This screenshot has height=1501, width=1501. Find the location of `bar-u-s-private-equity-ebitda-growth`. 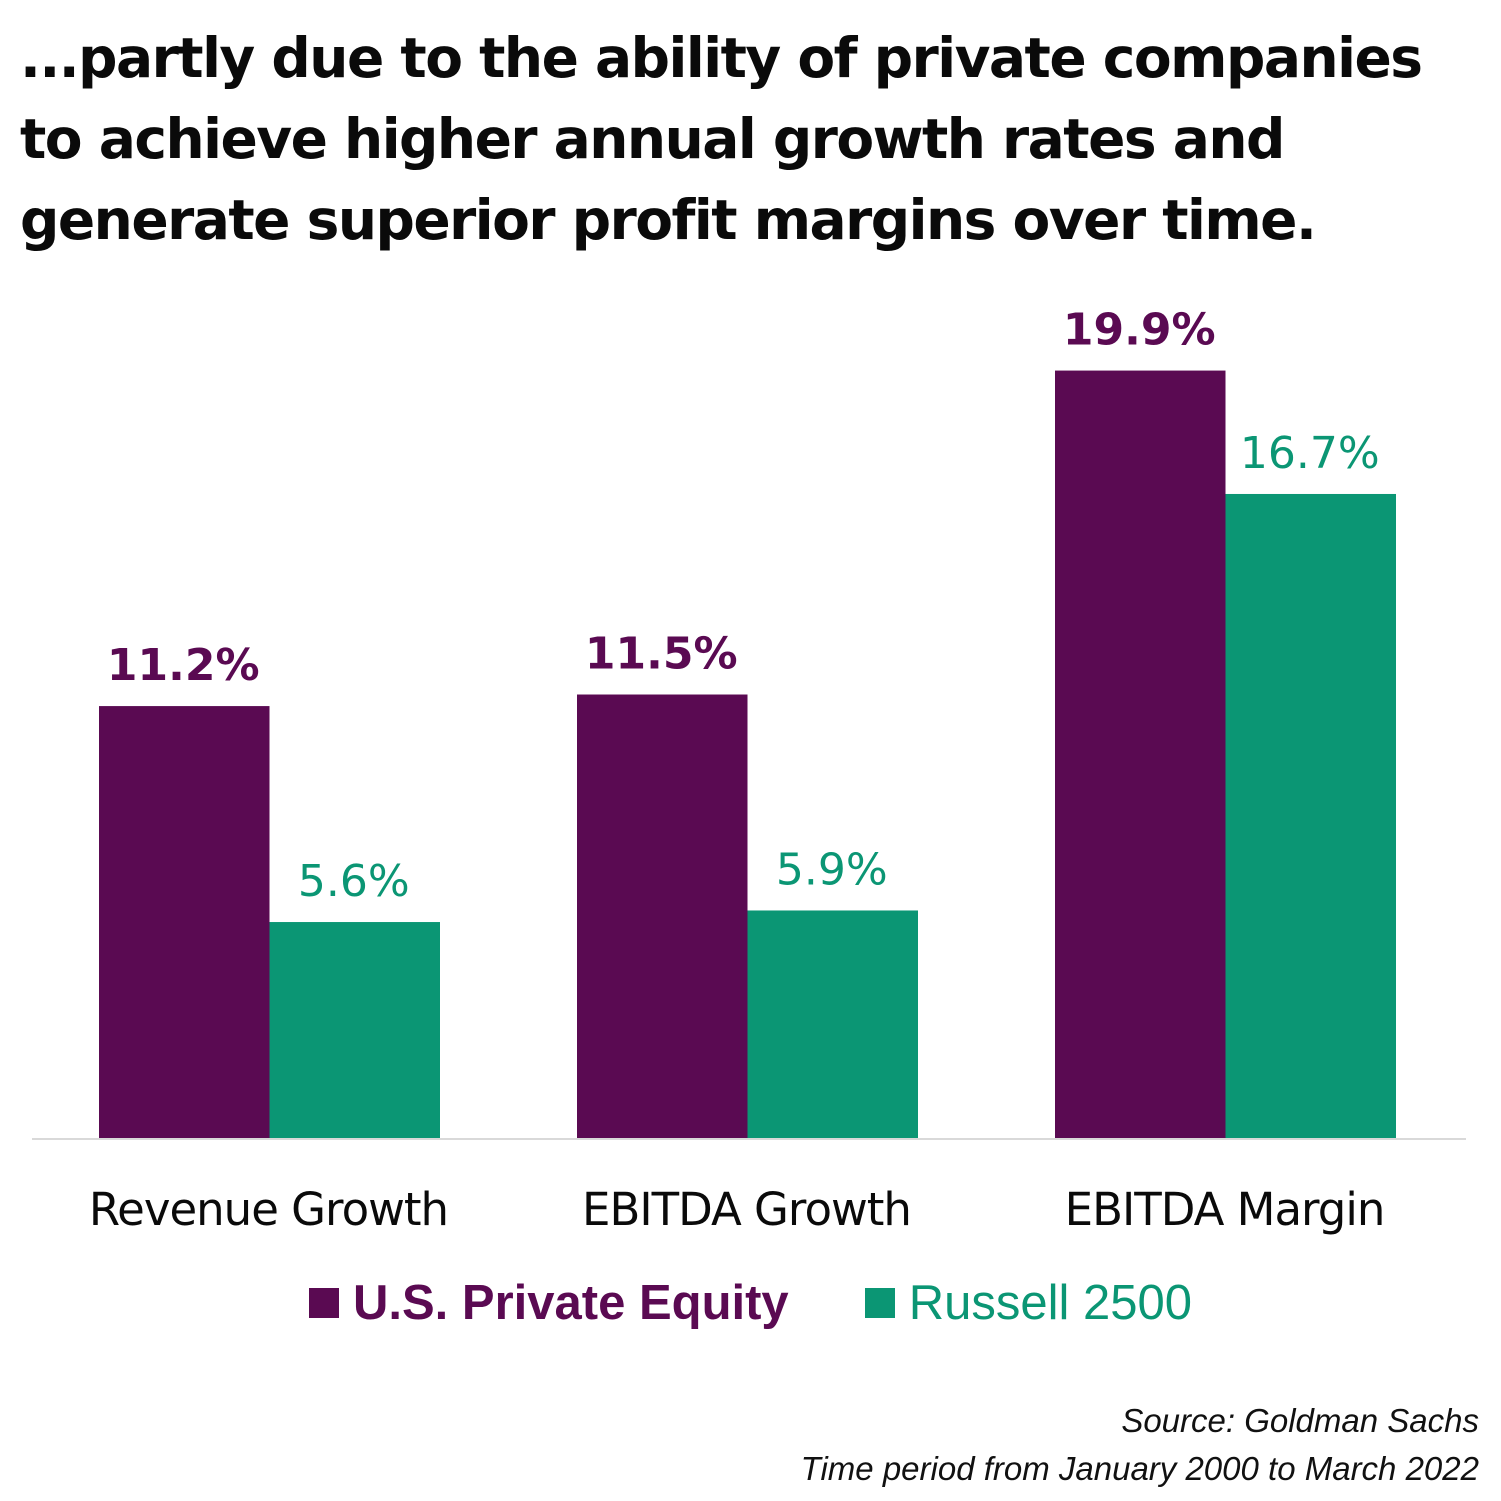

bar-u-s-private-equity-ebitda-growth is located at coordinates (662, 916).